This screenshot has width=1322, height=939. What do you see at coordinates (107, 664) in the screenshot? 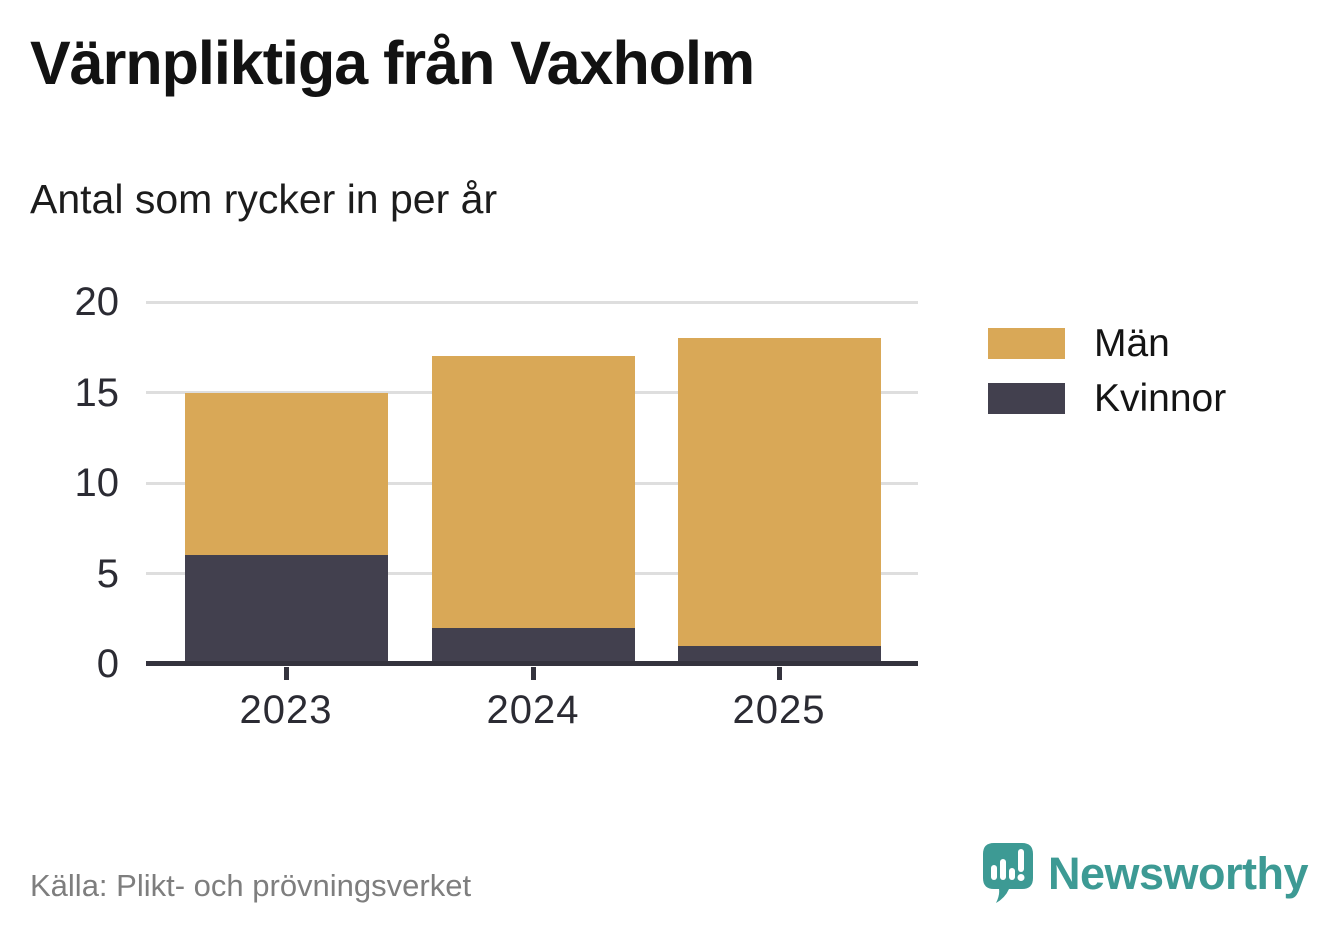
I see `y-tick-label-0: 0` at bounding box center [107, 664].